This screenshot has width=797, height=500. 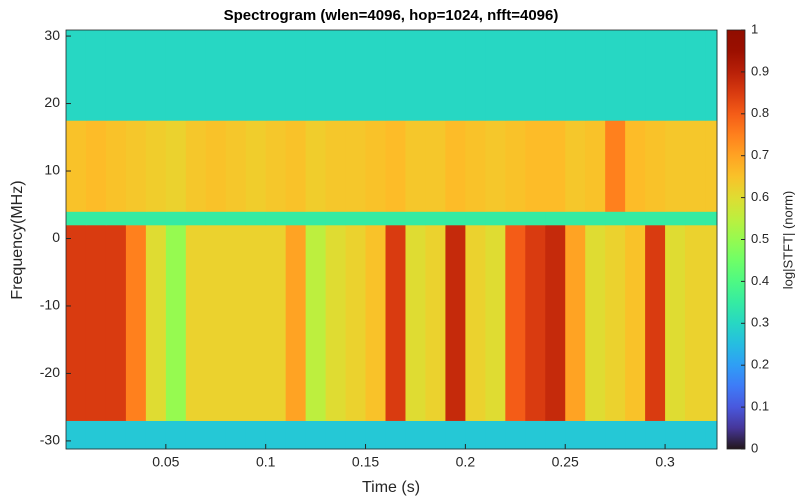 I want to click on x-tick-label: 0.2, so click(x=466, y=462).